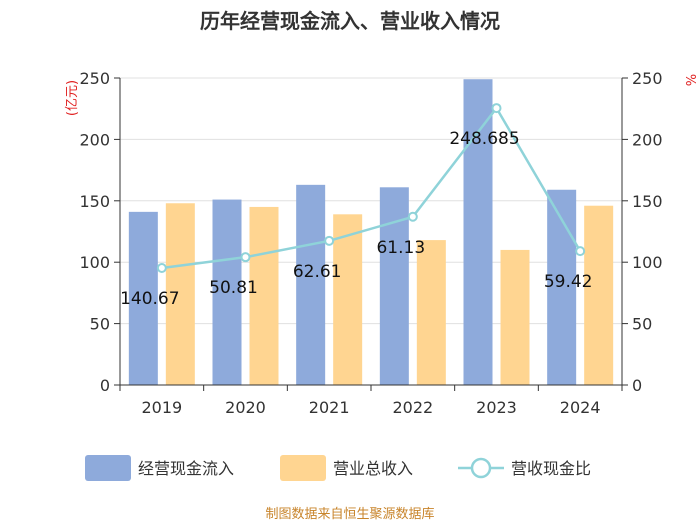 Image resolution: width=700 pixels, height=525 pixels. What do you see at coordinates (329, 407) in the screenshot?
I see `x-tick-label: 2021` at bounding box center [329, 407].